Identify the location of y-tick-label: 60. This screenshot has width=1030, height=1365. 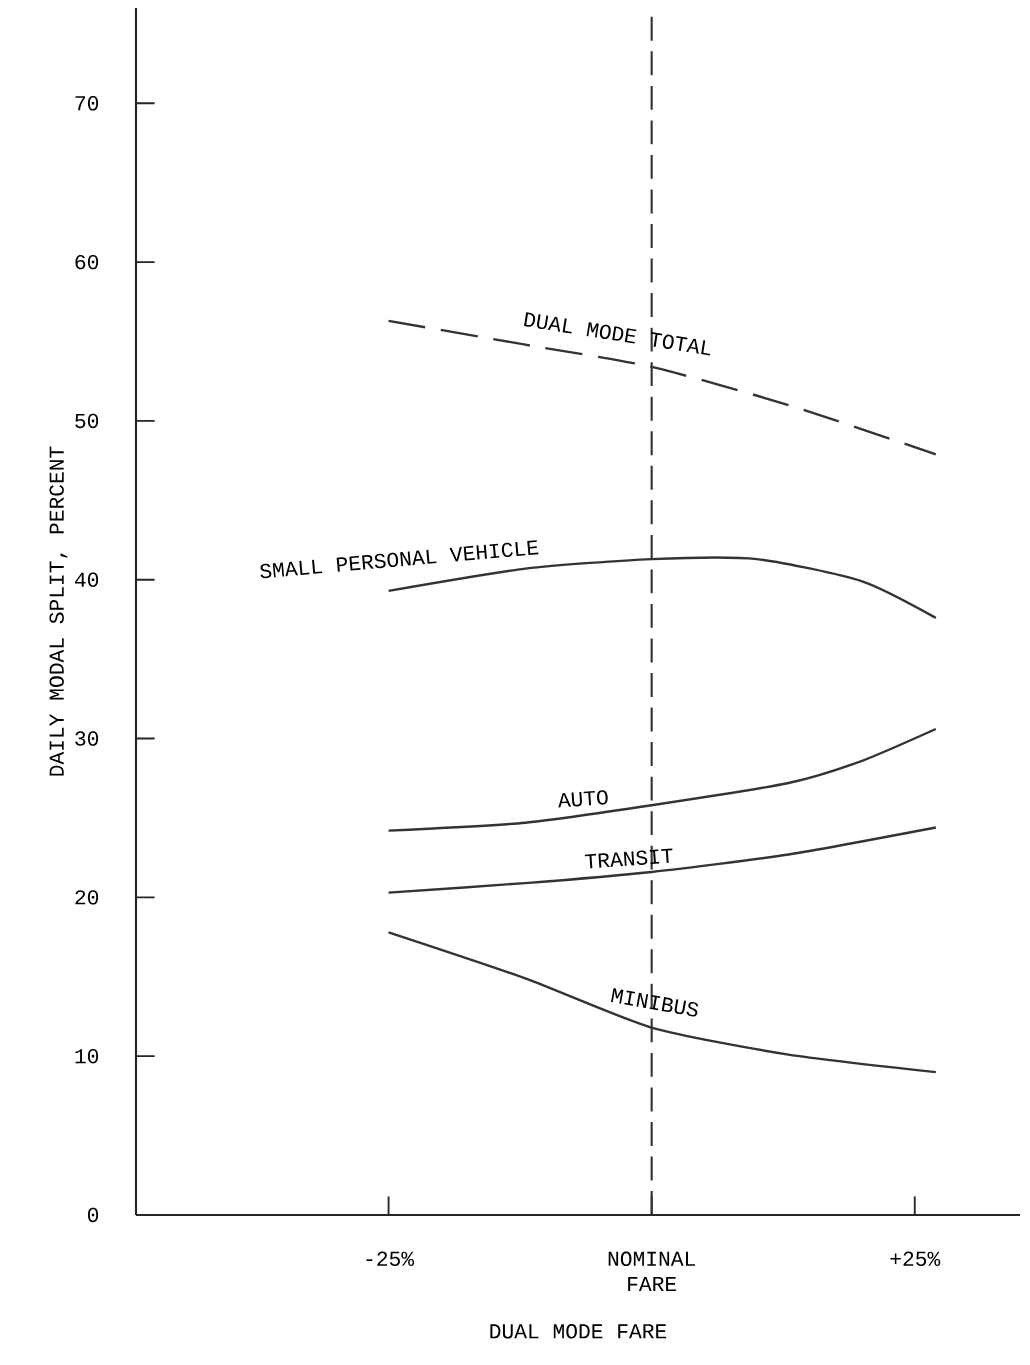
(87, 262).